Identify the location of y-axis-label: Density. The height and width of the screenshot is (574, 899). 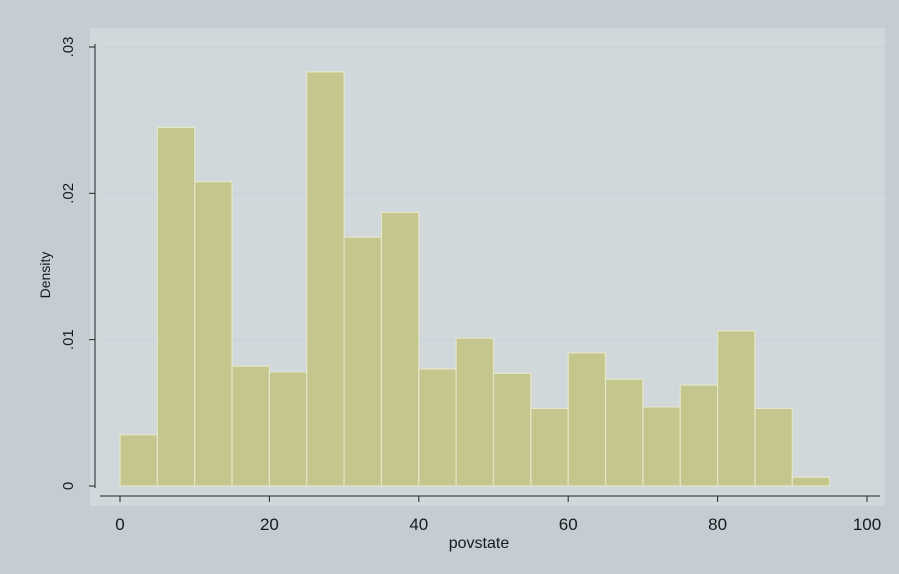
(45, 275).